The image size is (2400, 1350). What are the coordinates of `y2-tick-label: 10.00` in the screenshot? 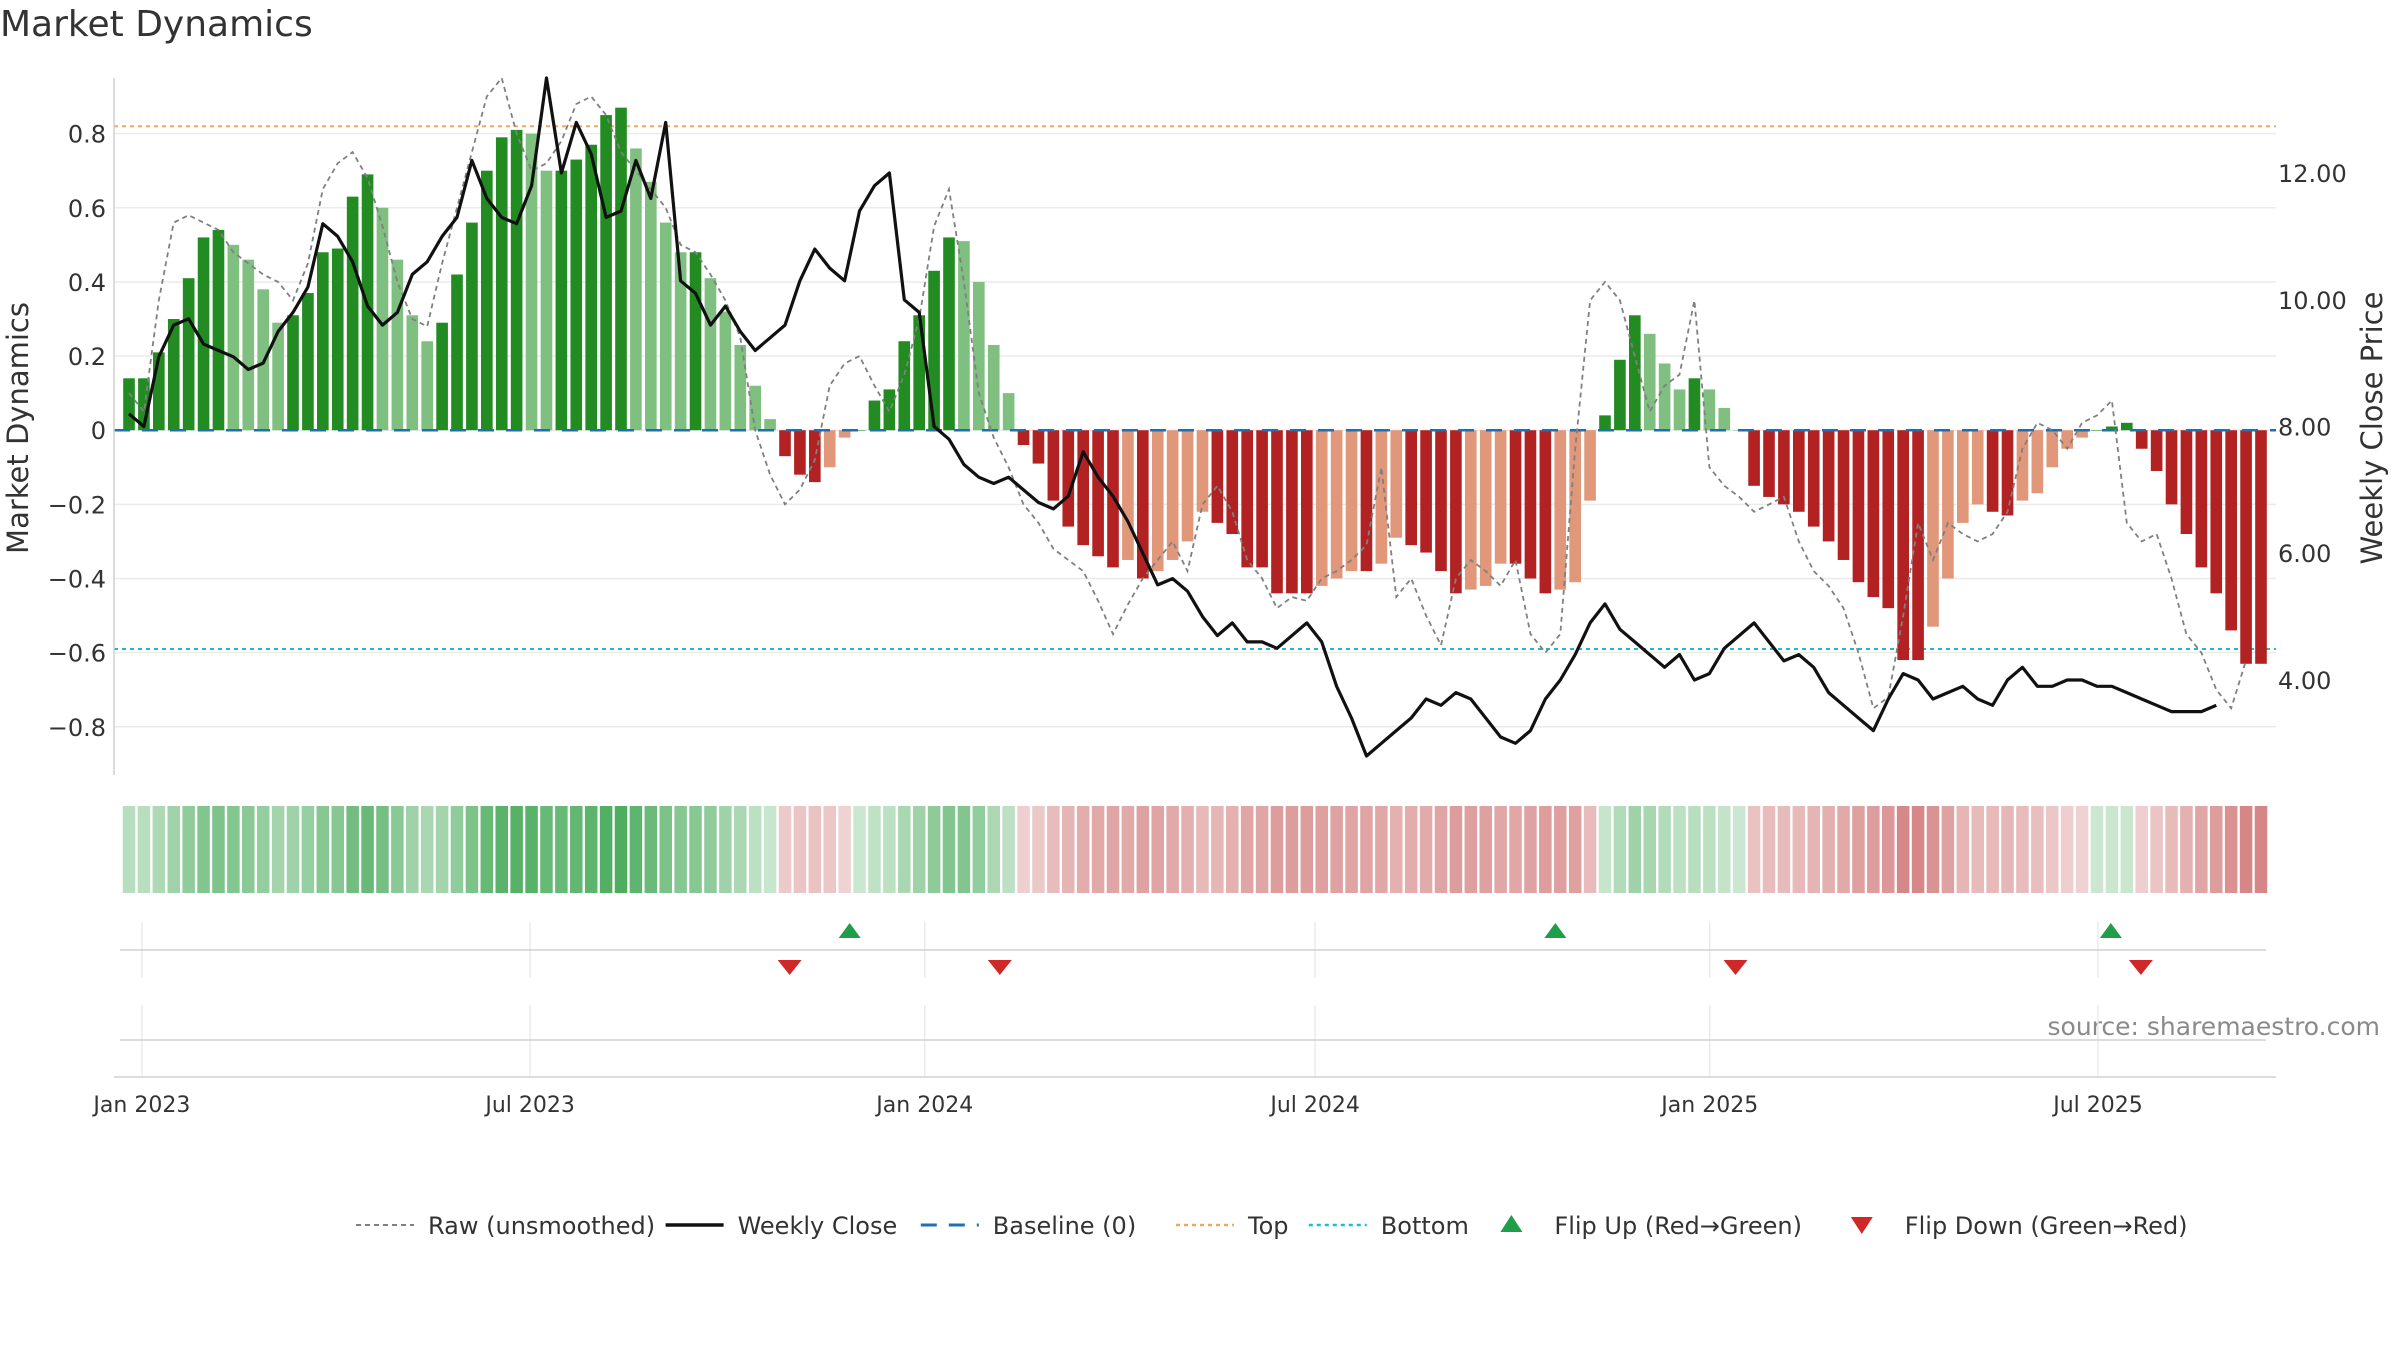 It's located at (2312, 301).